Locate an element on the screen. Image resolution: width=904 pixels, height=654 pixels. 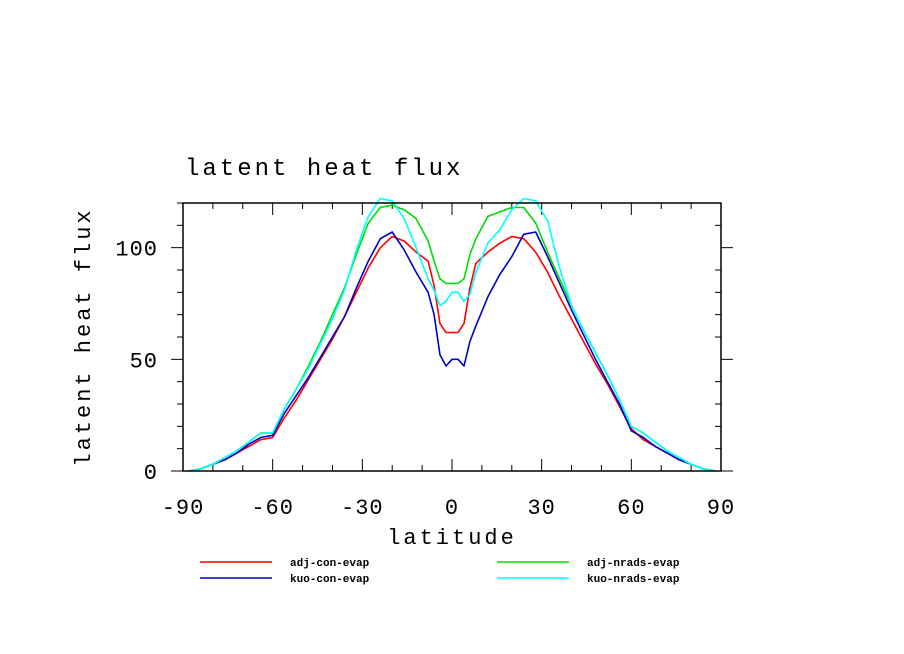
x-tick-labels: -90 -60 -30 0 30 60 90 is located at coordinates (448, 508).